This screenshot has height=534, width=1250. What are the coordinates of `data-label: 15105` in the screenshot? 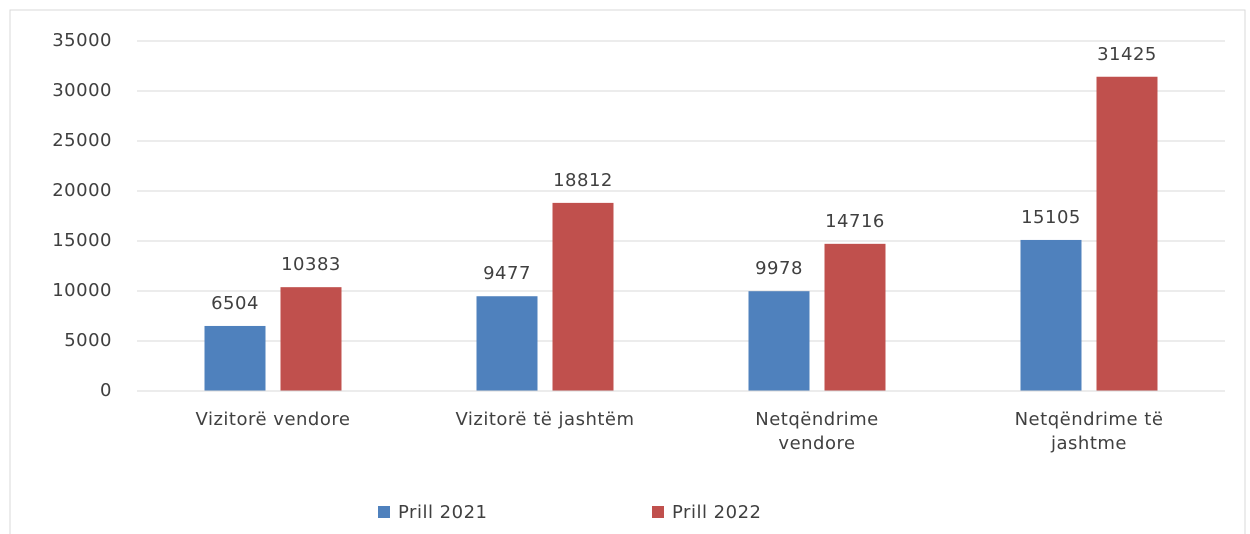 It's located at (1051, 217).